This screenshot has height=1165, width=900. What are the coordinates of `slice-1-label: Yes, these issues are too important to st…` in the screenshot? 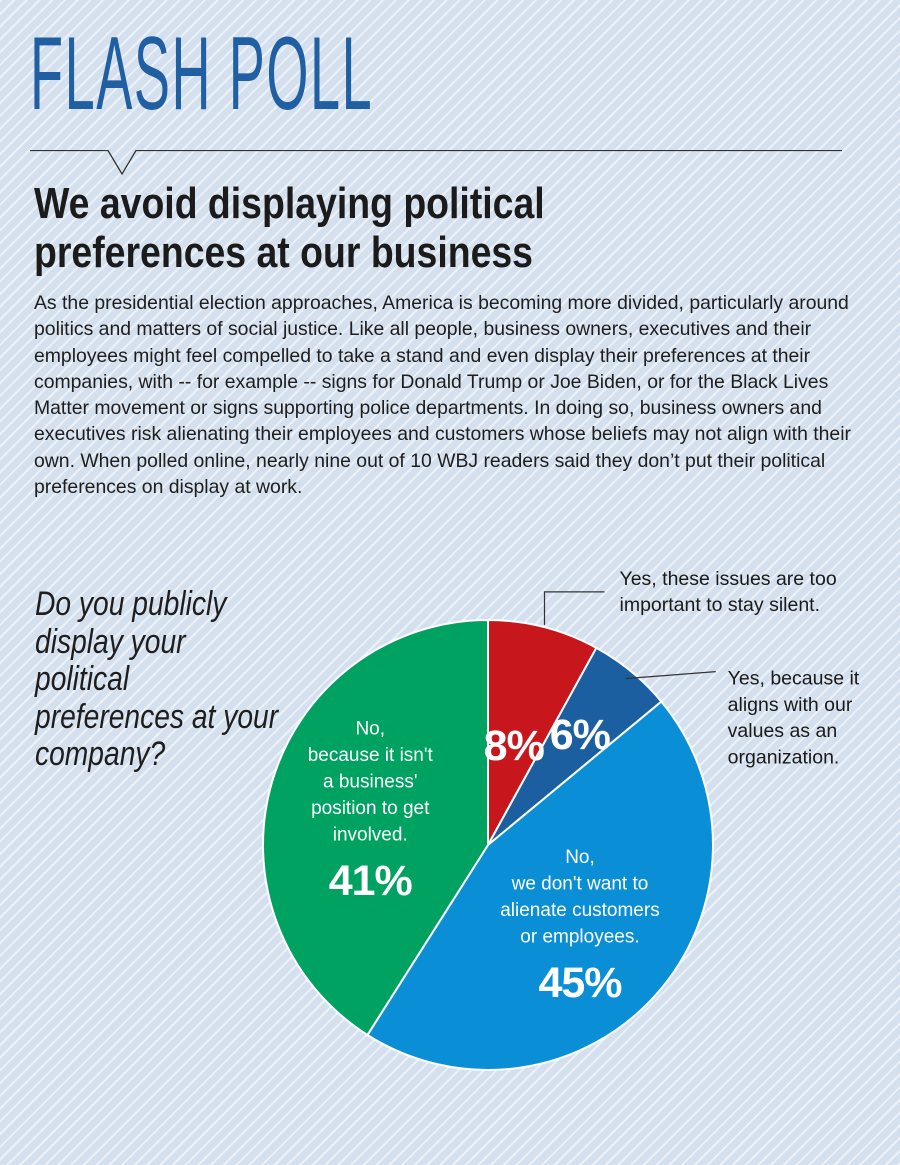 It's located at (728, 592).